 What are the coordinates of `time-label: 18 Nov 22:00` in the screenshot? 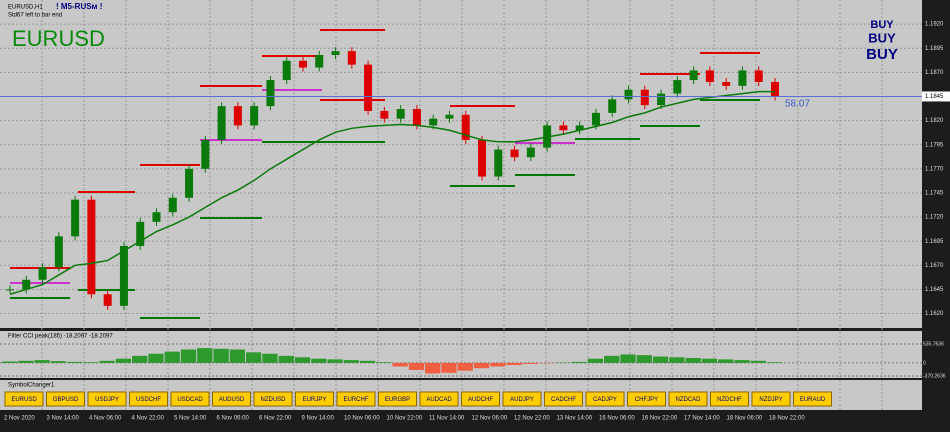 It's located at (787, 419).